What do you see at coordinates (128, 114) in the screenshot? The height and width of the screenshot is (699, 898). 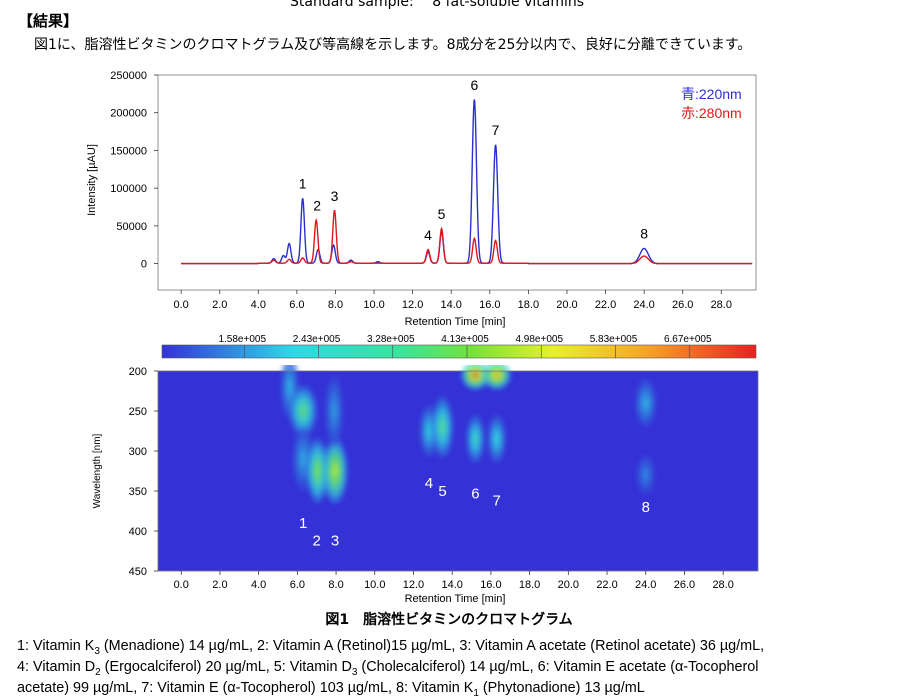 I see `y-tick-label: 200000` at bounding box center [128, 114].